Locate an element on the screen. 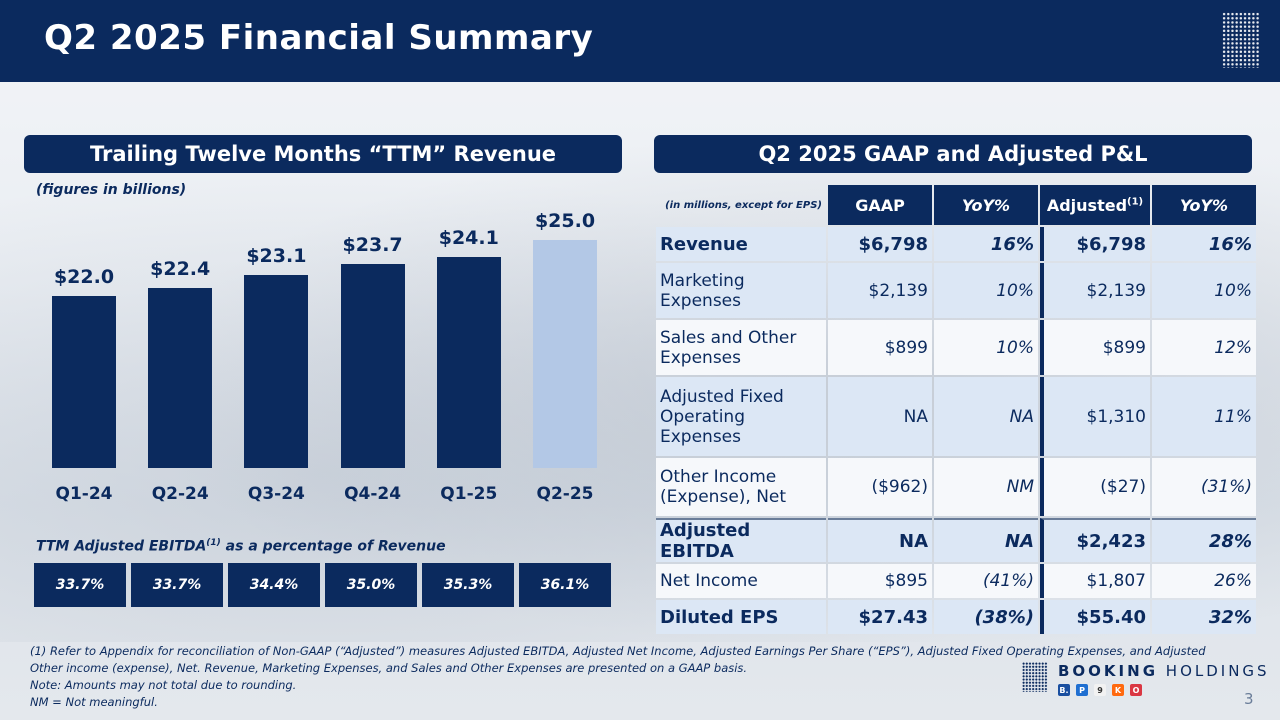 The image size is (1280, 720). booking-brand-icon: B. is located at coordinates (1064, 690).